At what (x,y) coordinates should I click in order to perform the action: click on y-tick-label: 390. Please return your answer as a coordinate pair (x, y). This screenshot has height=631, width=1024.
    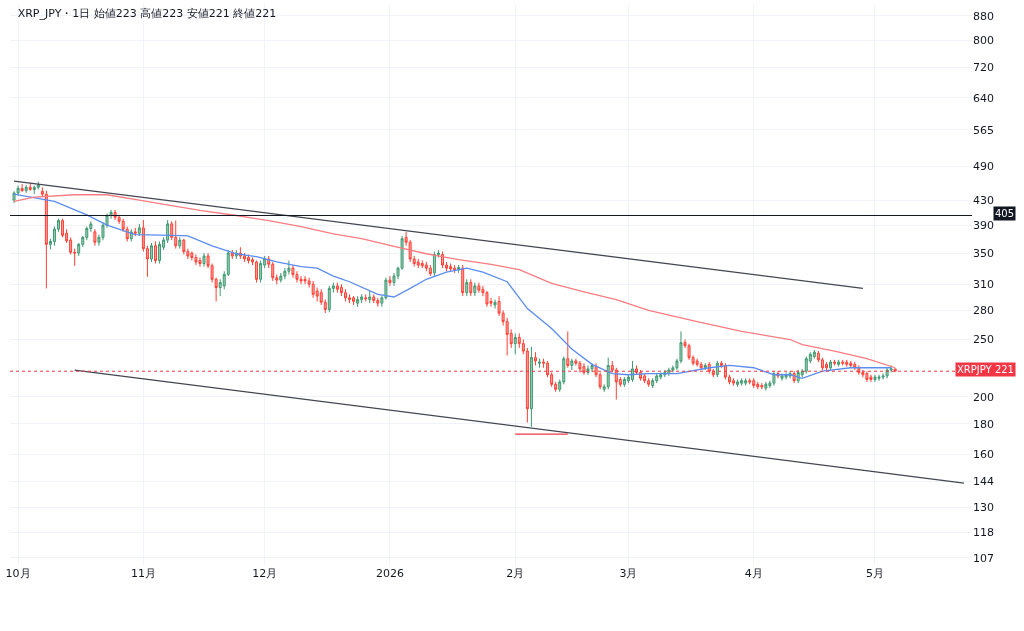
    Looking at the image, I should click on (983, 226).